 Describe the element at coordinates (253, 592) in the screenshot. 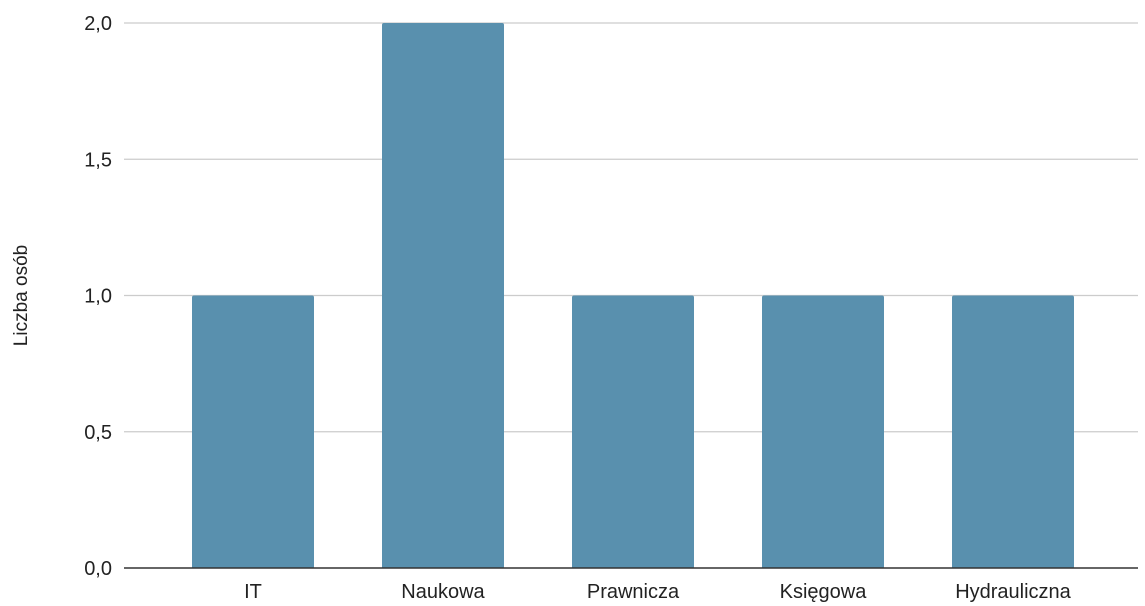

I see `x-tick-label: IT` at that location.